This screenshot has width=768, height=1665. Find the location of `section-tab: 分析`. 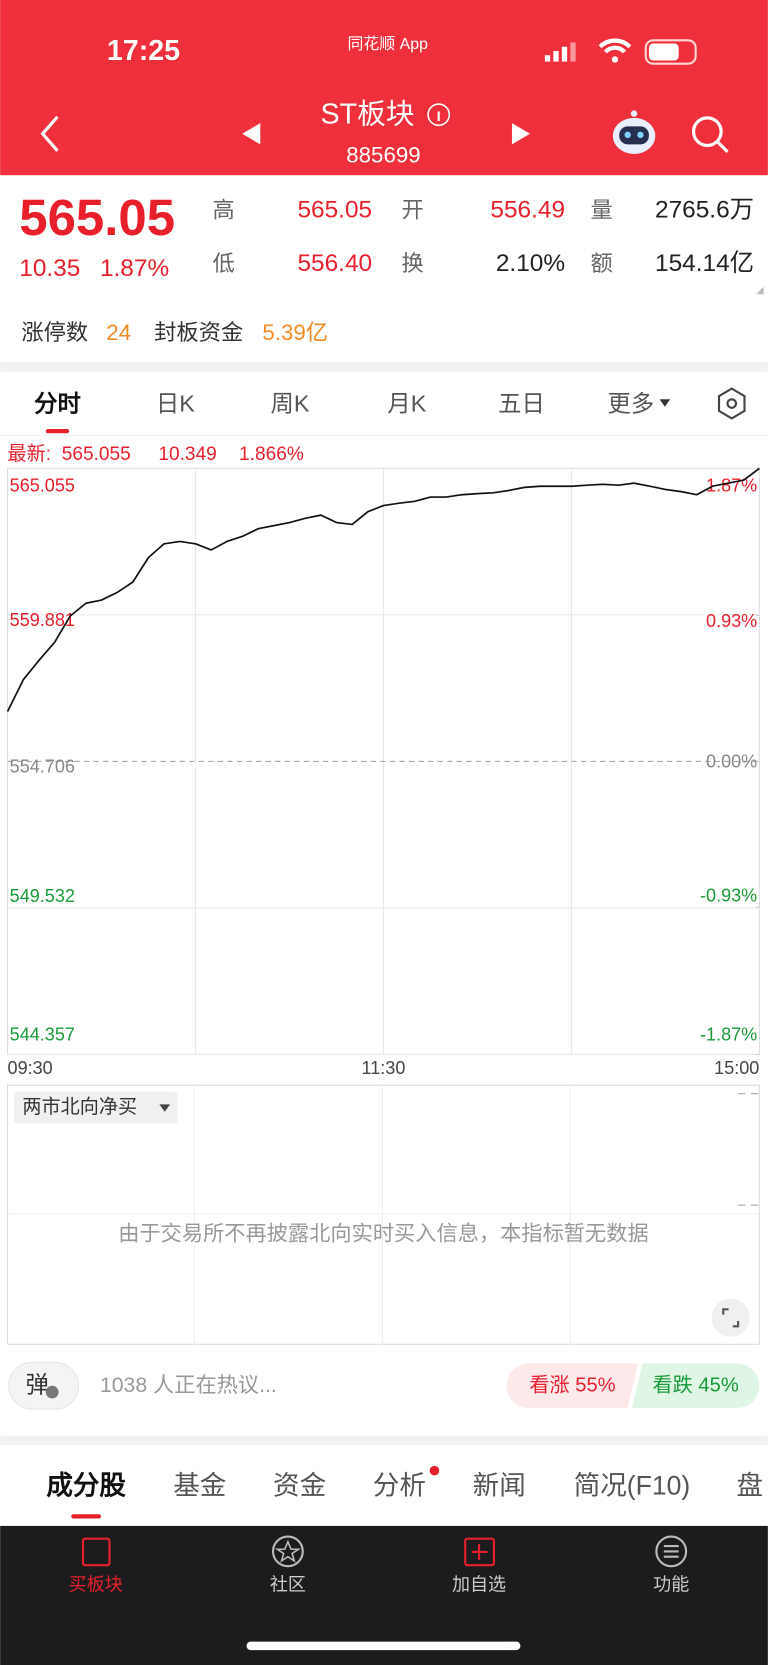

section-tab: 分析 is located at coordinates (399, 1486).